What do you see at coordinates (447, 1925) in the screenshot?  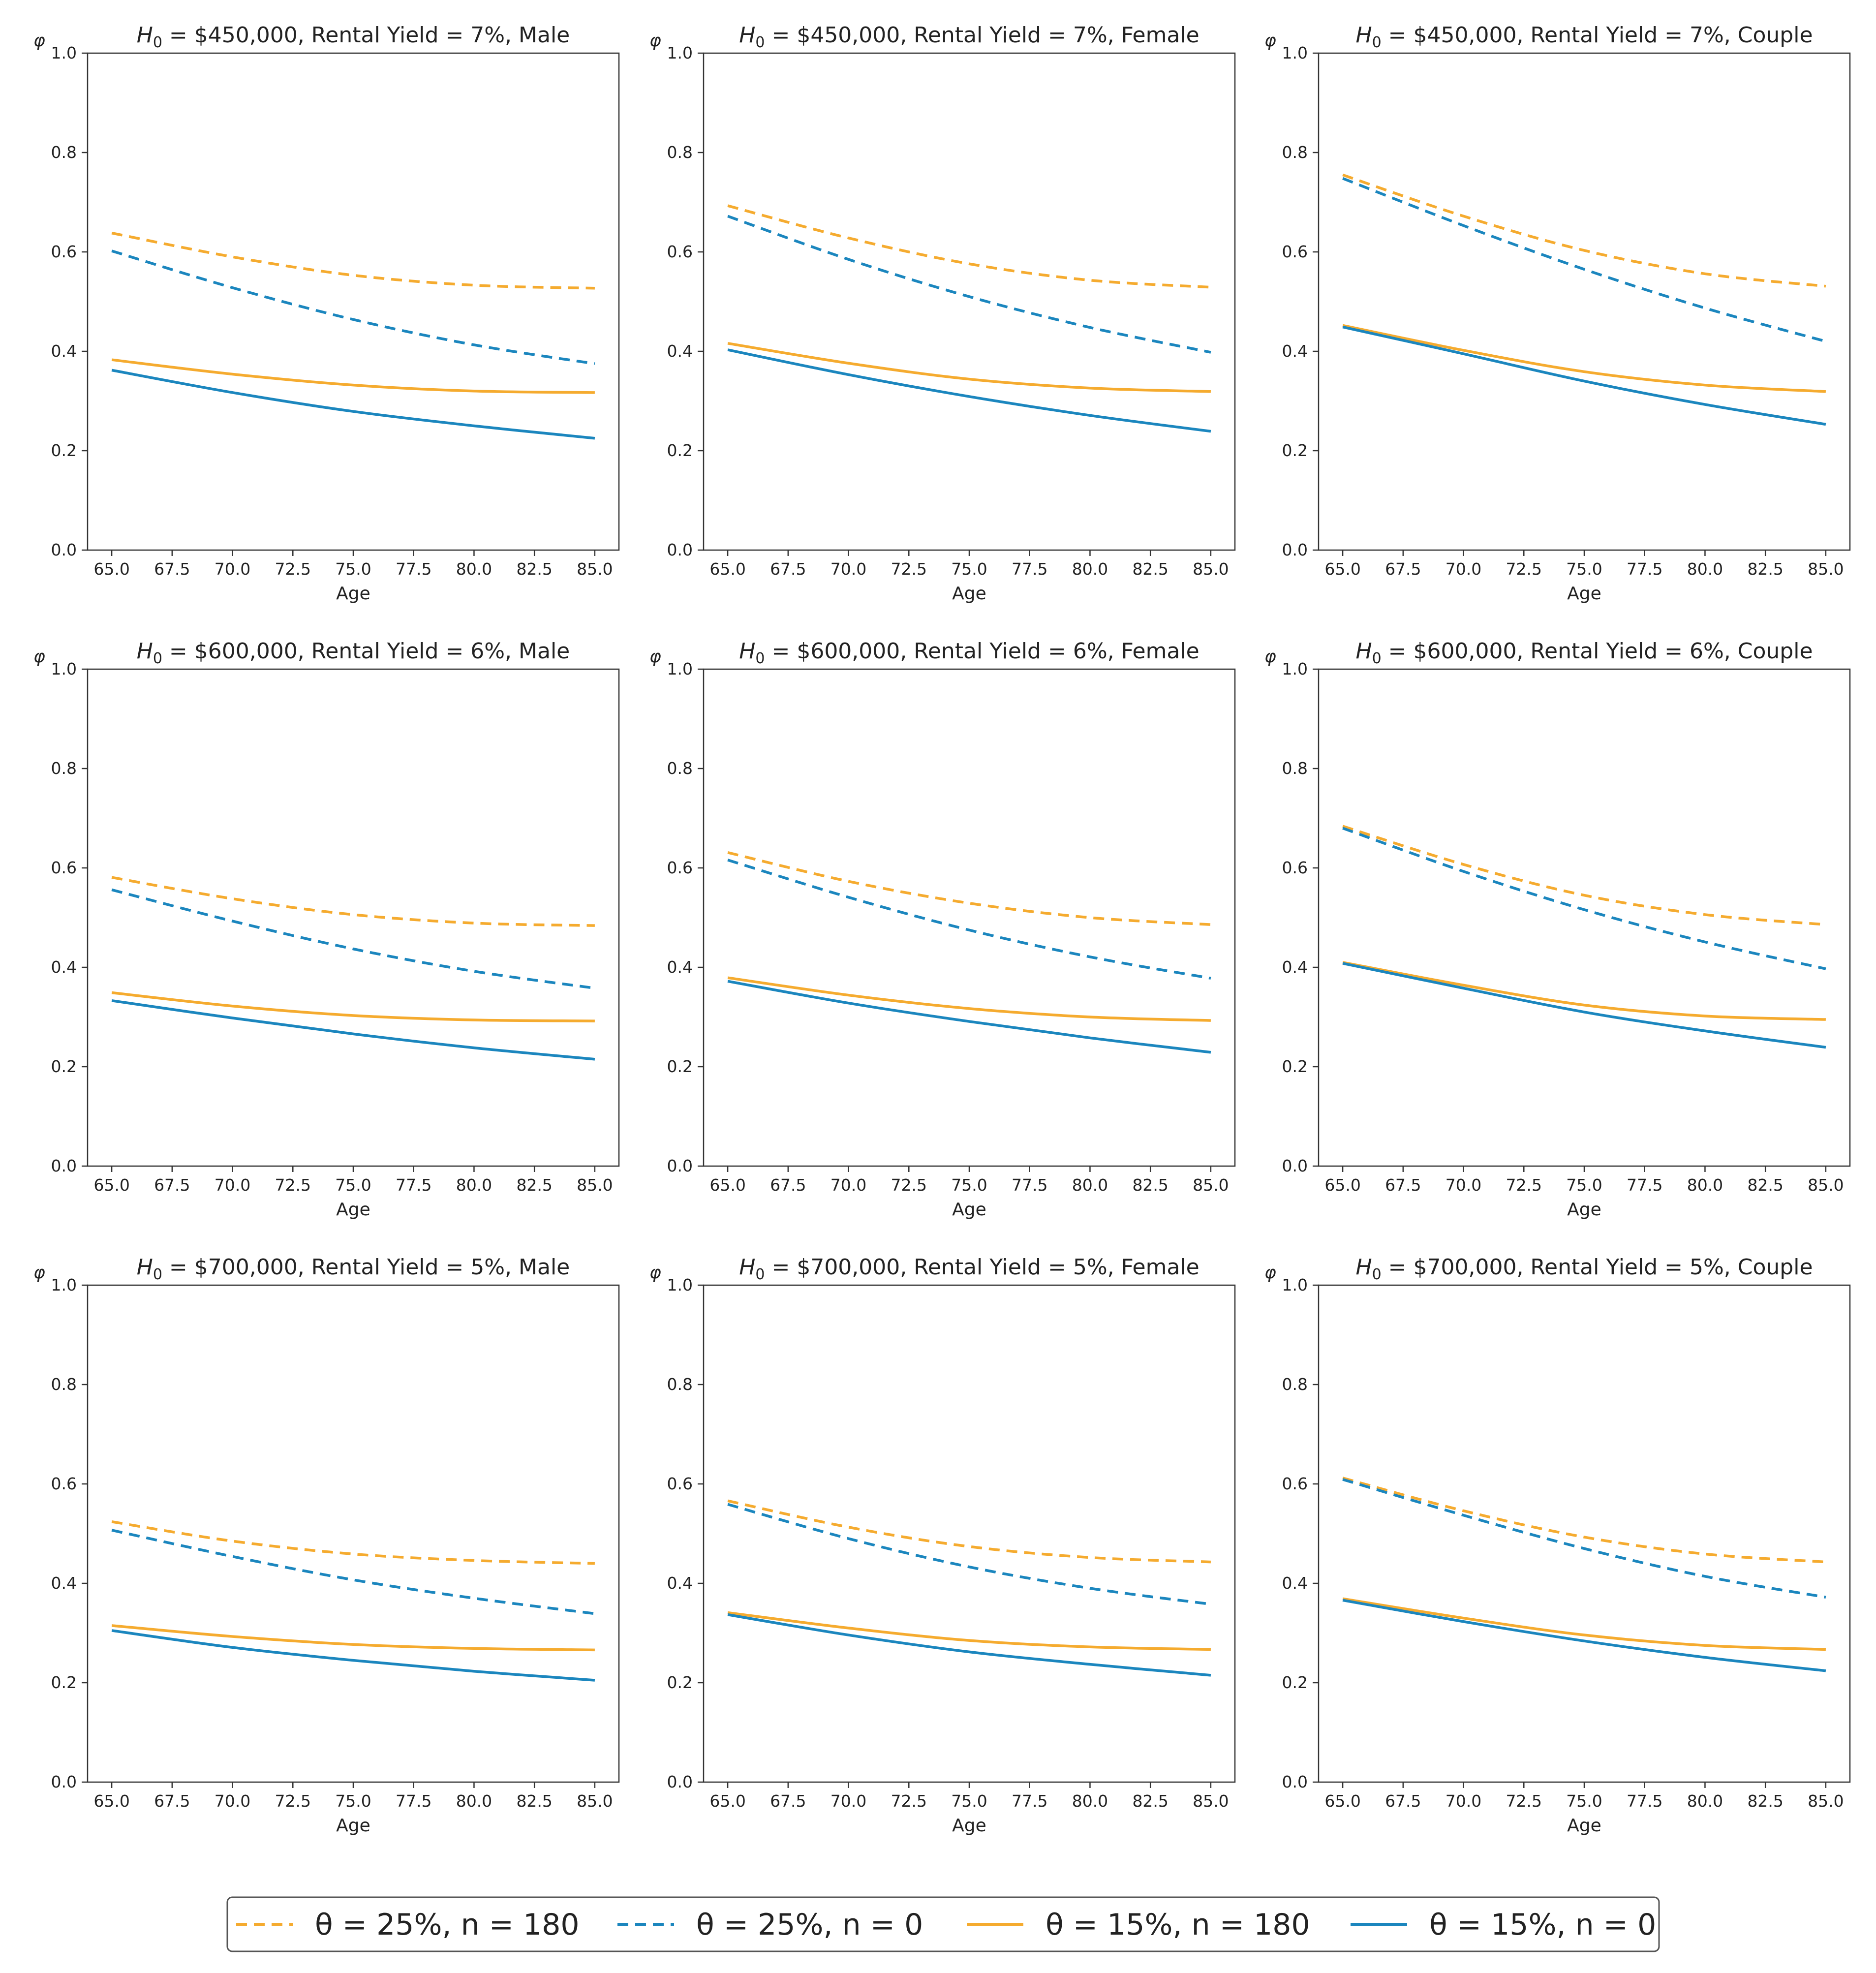 I see `legend-label: θ = 25%, n = 180` at bounding box center [447, 1925].